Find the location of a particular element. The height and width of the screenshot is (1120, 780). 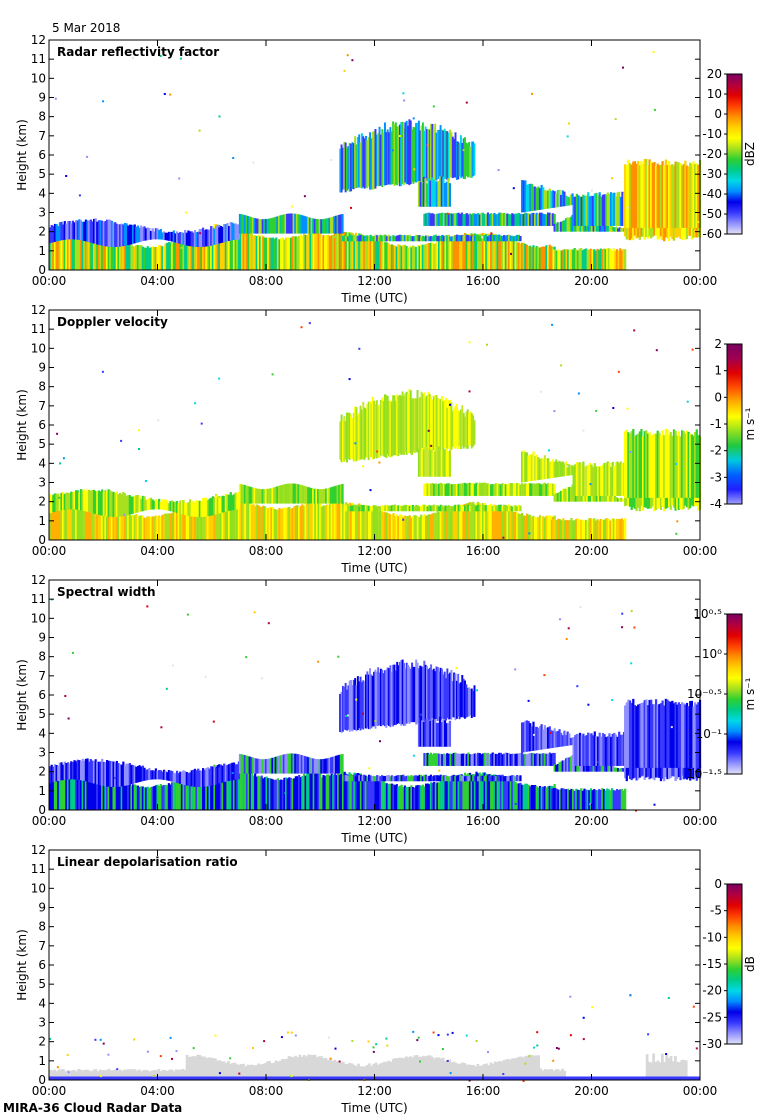

panel-1-ylabel: Height (km) is located at coordinates (22, 154).